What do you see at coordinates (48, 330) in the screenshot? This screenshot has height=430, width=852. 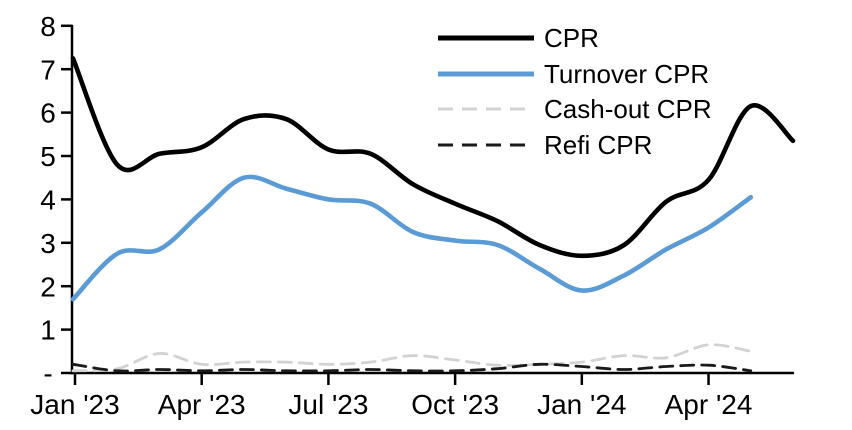 I see `y-tick-label: 1` at bounding box center [48, 330].